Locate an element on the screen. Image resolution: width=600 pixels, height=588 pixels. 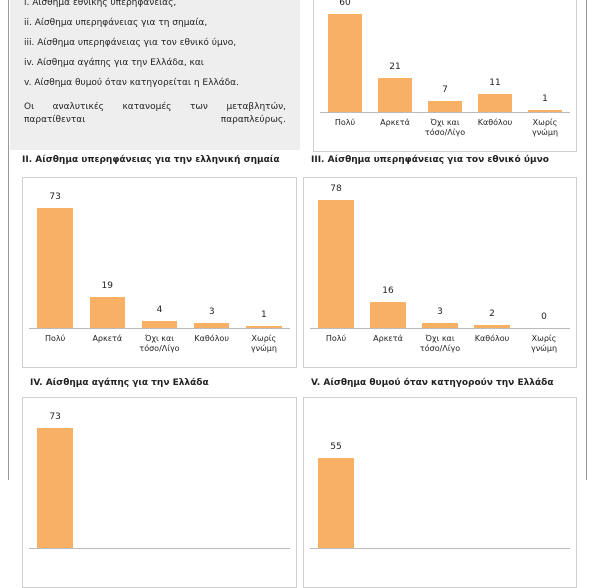
value-label: 19 is located at coordinates (107, 285).